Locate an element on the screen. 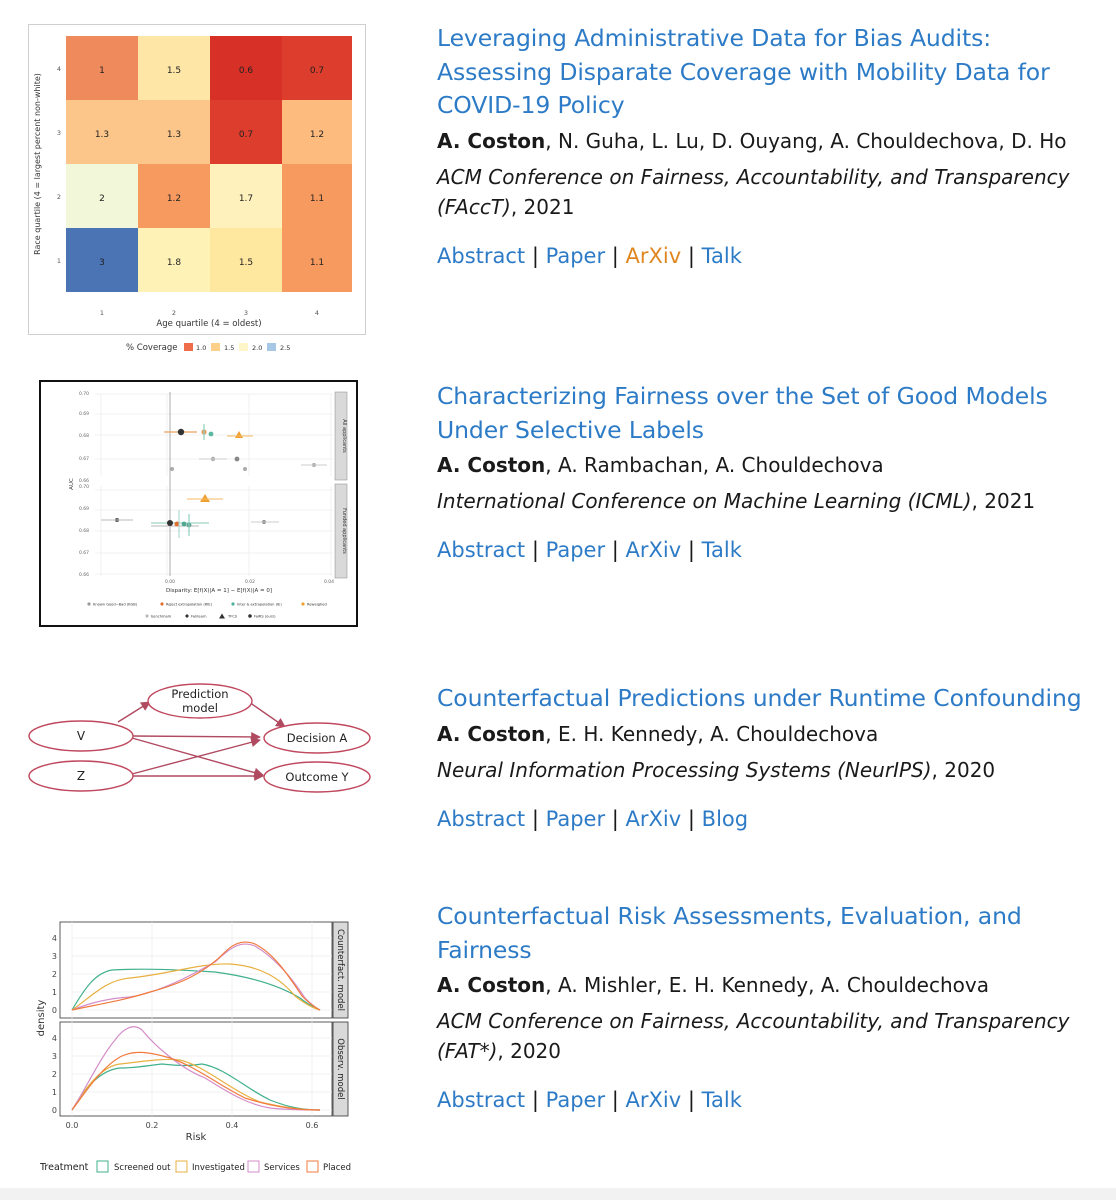 Image resolution: width=1116 pixels, height=1200 pixels. node-label: Outcome Y is located at coordinates (317, 777).